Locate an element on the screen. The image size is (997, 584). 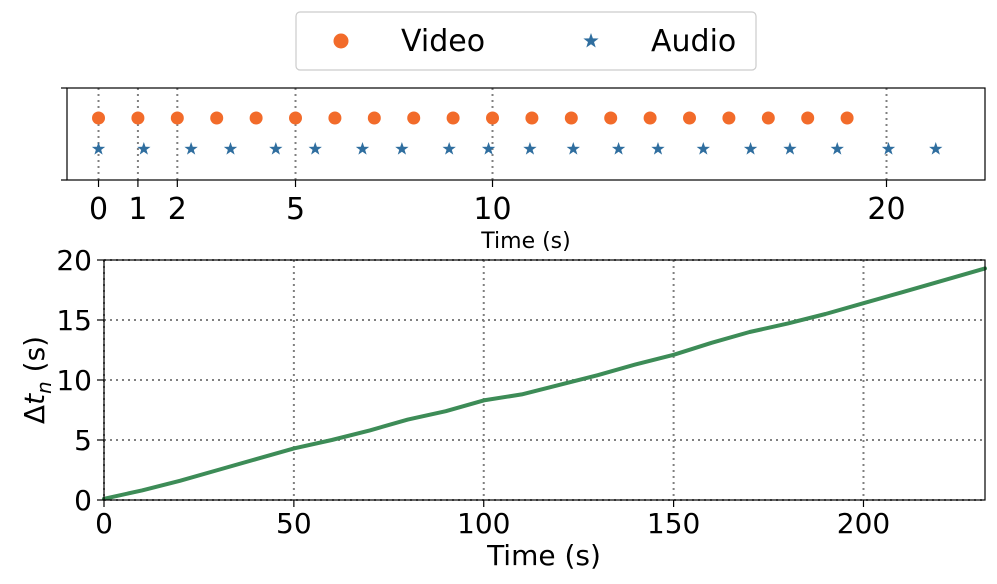
bottom-x-ticks: 0 50 100 150 200 is located at coordinates (492, 520).